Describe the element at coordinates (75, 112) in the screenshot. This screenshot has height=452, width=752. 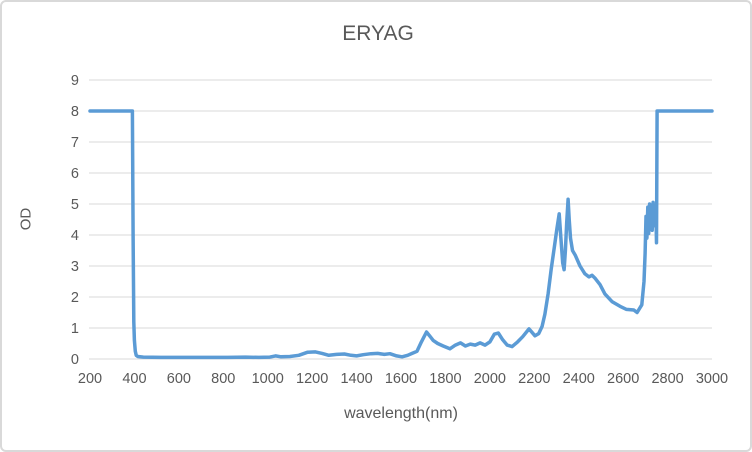
I see `y-tick-label: 8` at that location.